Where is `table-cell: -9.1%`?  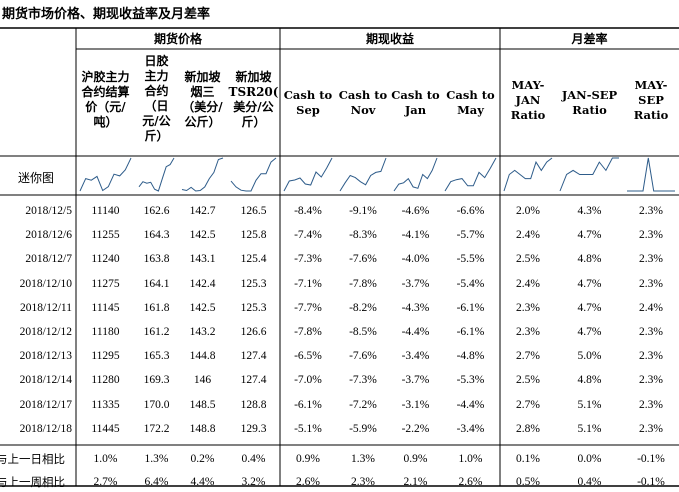
table-cell: -9.1% is located at coordinates (363, 211).